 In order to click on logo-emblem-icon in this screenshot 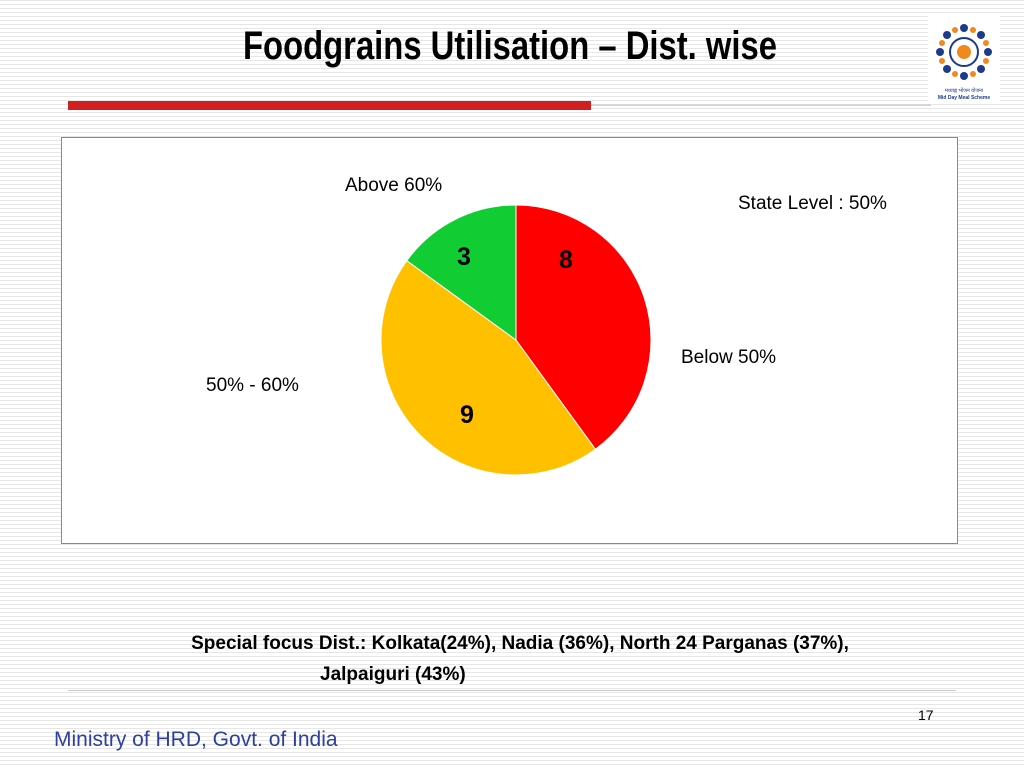, I will do `click(964, 52)`.